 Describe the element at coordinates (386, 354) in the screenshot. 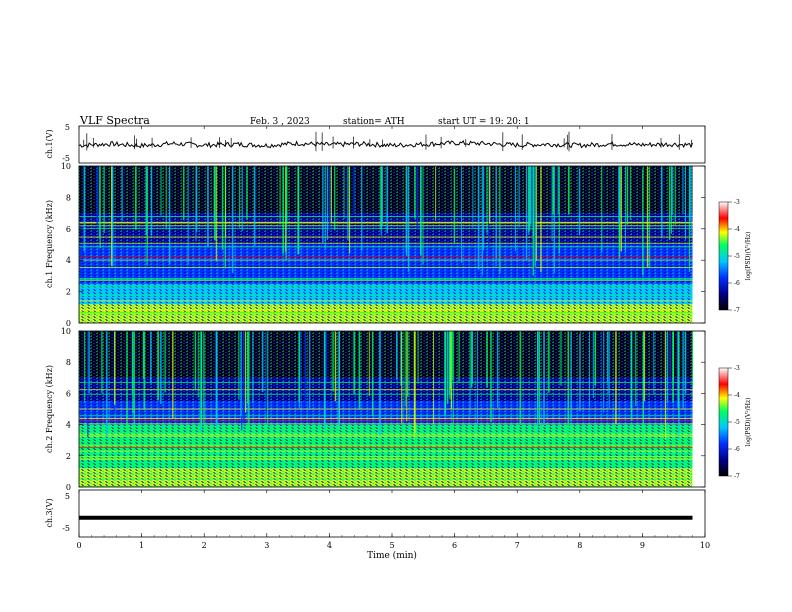

I see `spectrogram-band-texture` at that location.